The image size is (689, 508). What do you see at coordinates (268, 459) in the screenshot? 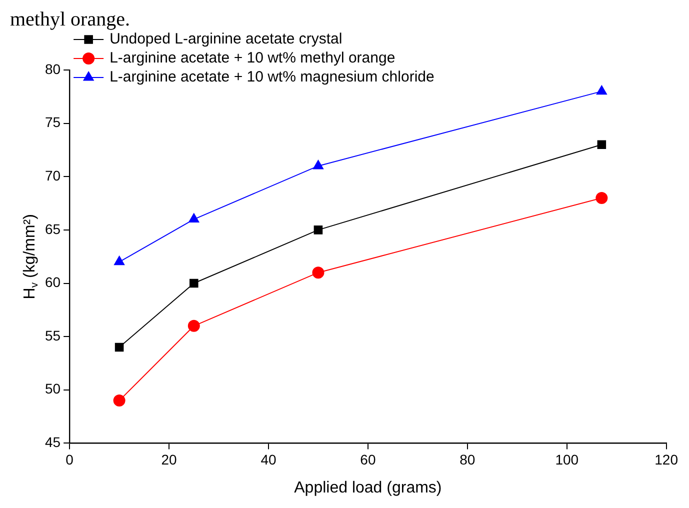
I see `x-tick-label: 40` at bounding box center [268, 459].